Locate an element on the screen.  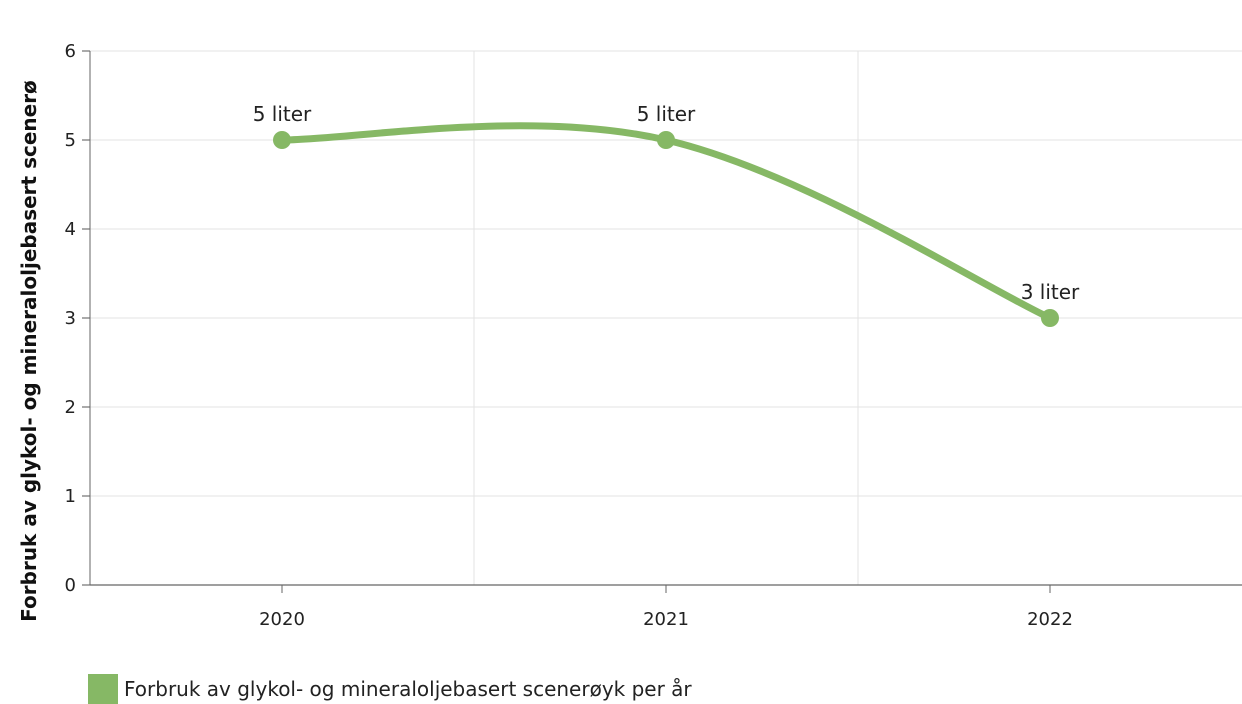
legend-swatch is located at coordinates (103, 689).